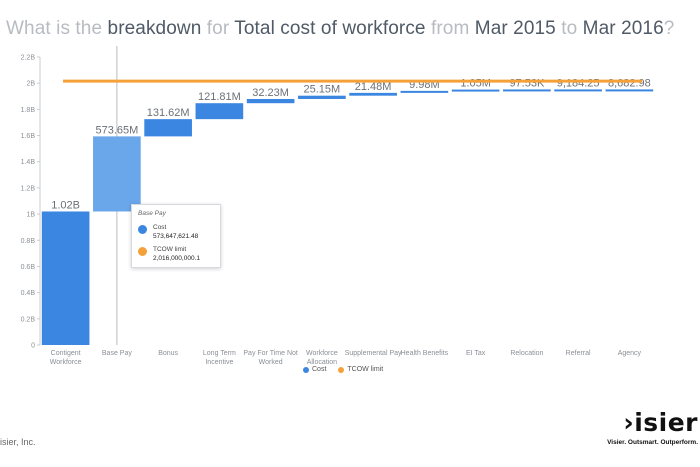 The height and width of the screenshot is (467, 700). Describe the element at coordinates (28, 162) in the screenshot. I see `y-tick-label: 1.4B` at that location.